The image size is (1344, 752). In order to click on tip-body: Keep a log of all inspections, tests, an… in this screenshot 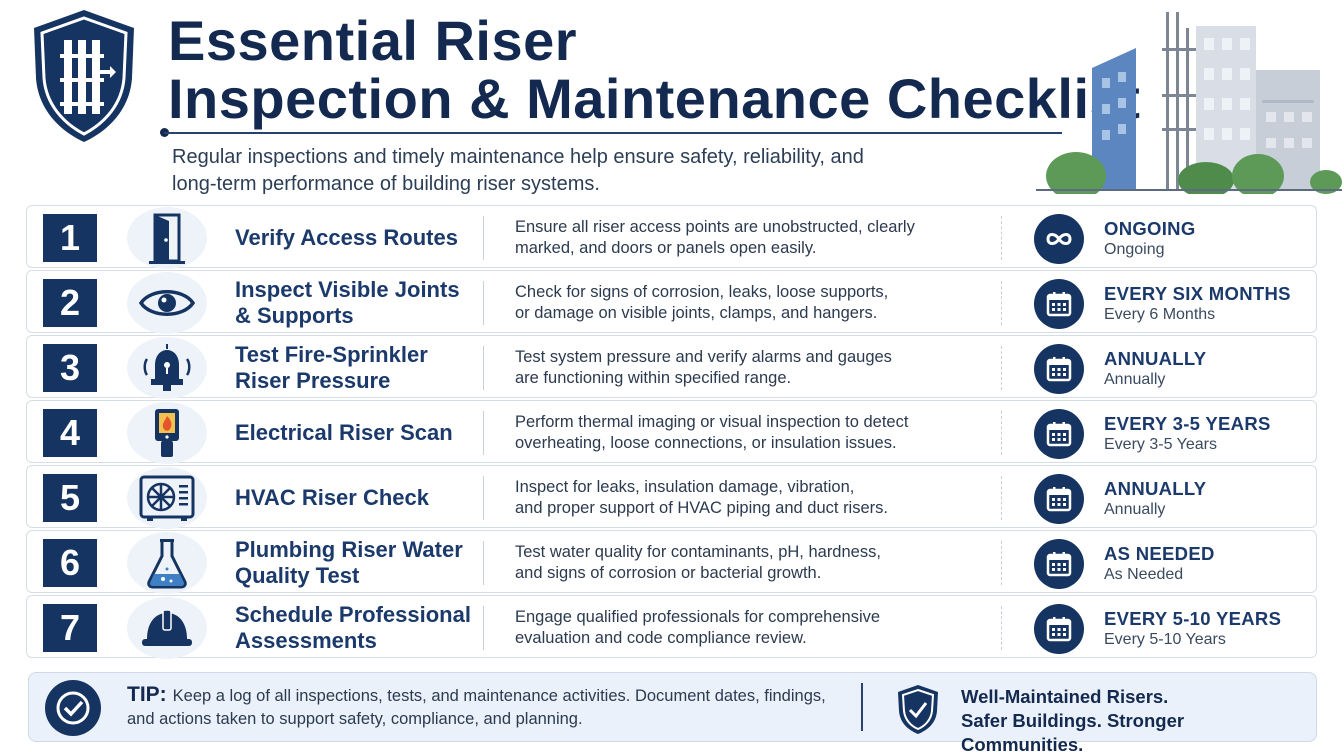, I will do `click(476, 707)`.